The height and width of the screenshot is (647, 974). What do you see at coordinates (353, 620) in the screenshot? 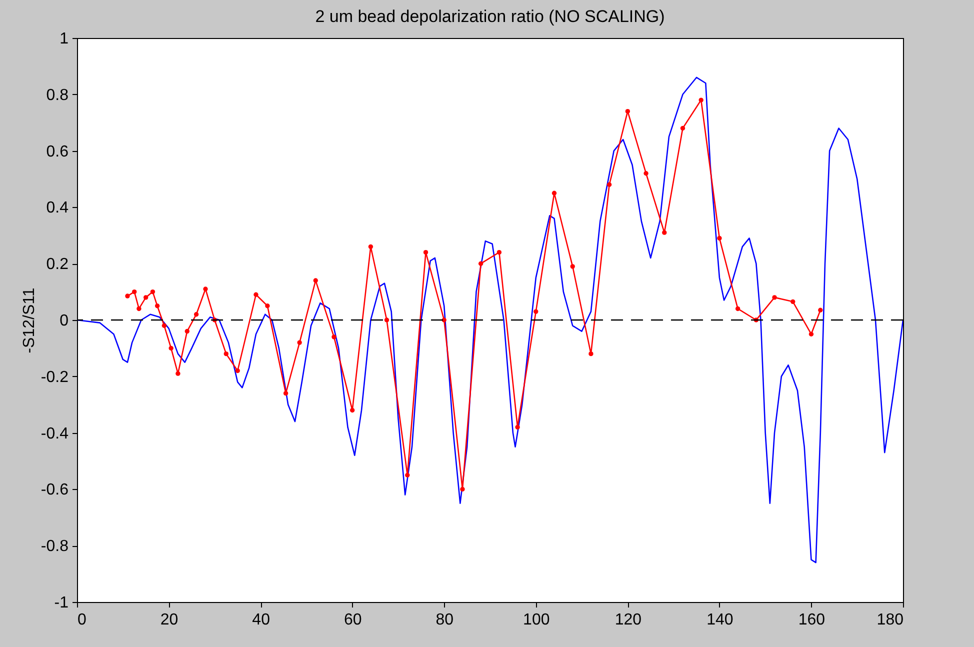
I see `x-tick-label: 60` at bounding box center [353, 620].